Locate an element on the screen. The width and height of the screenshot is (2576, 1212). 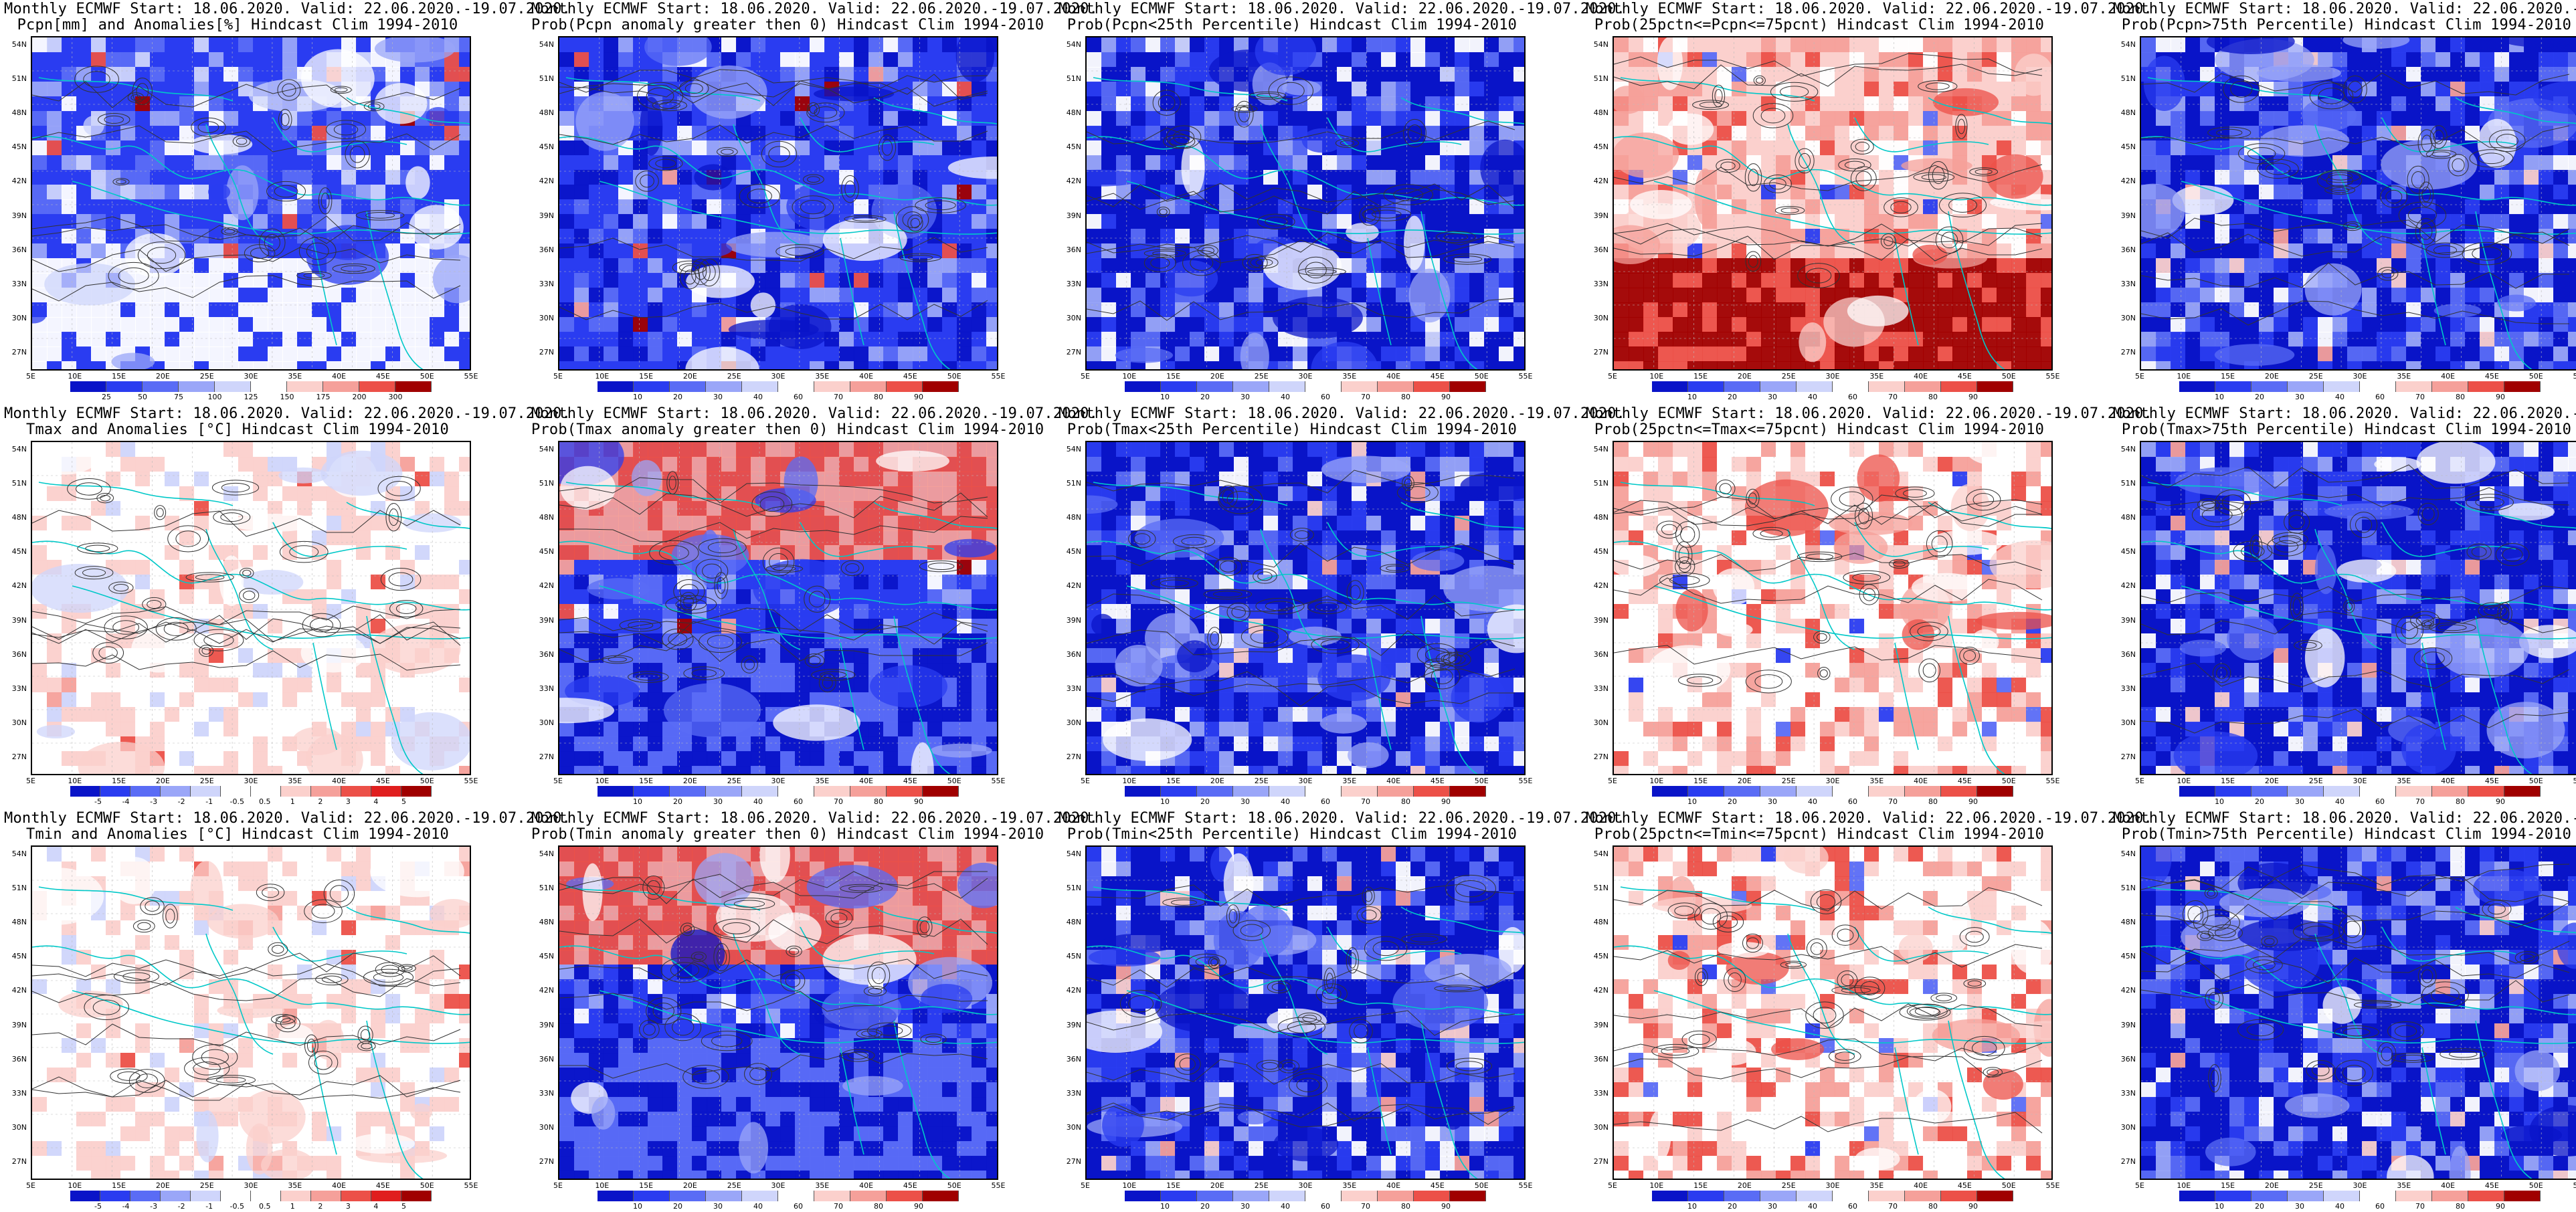
latitude-label: 36N is located at coordinates (2126, 1059).